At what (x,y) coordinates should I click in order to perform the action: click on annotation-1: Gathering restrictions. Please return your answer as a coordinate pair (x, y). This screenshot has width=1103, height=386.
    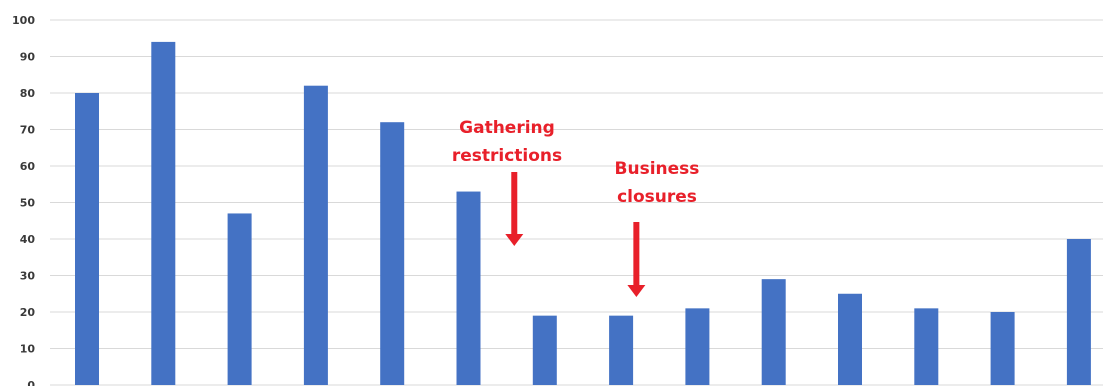
    Looking at the image, I should click on (507, 182).